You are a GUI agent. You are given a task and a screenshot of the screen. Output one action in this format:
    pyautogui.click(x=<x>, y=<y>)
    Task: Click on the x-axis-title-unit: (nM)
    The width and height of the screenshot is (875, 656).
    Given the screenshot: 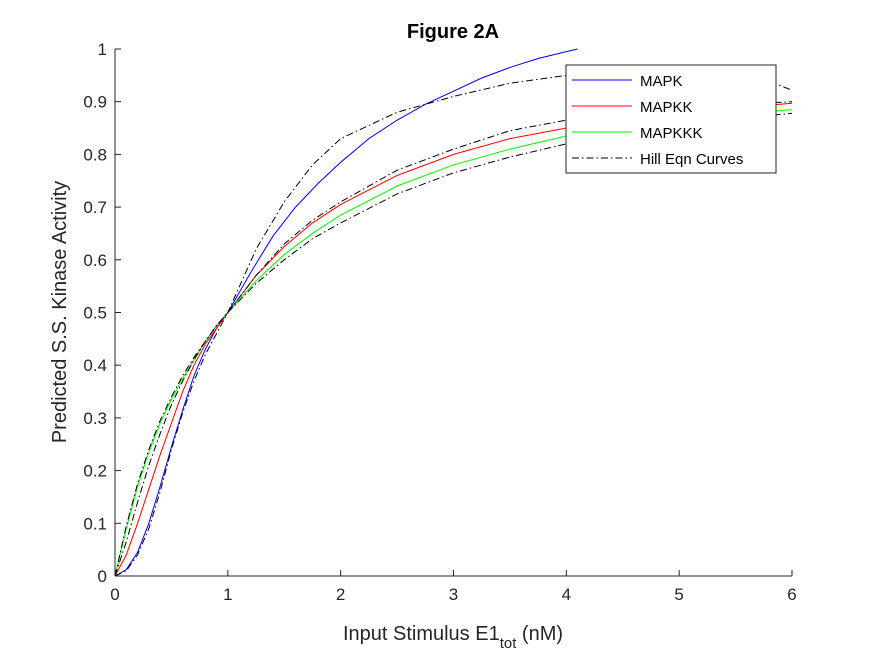 What is the action you would take?
    pyautogui.click(x=539, y=634)
    